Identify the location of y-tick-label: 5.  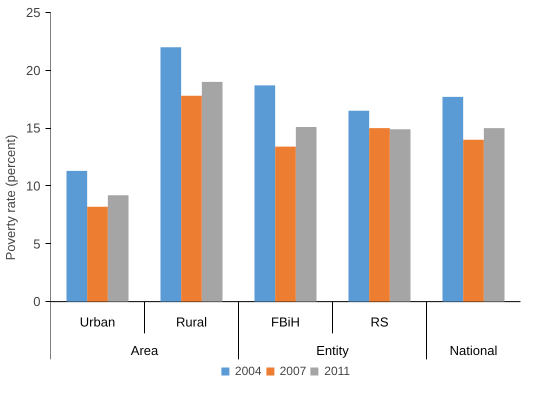
(37, 244).